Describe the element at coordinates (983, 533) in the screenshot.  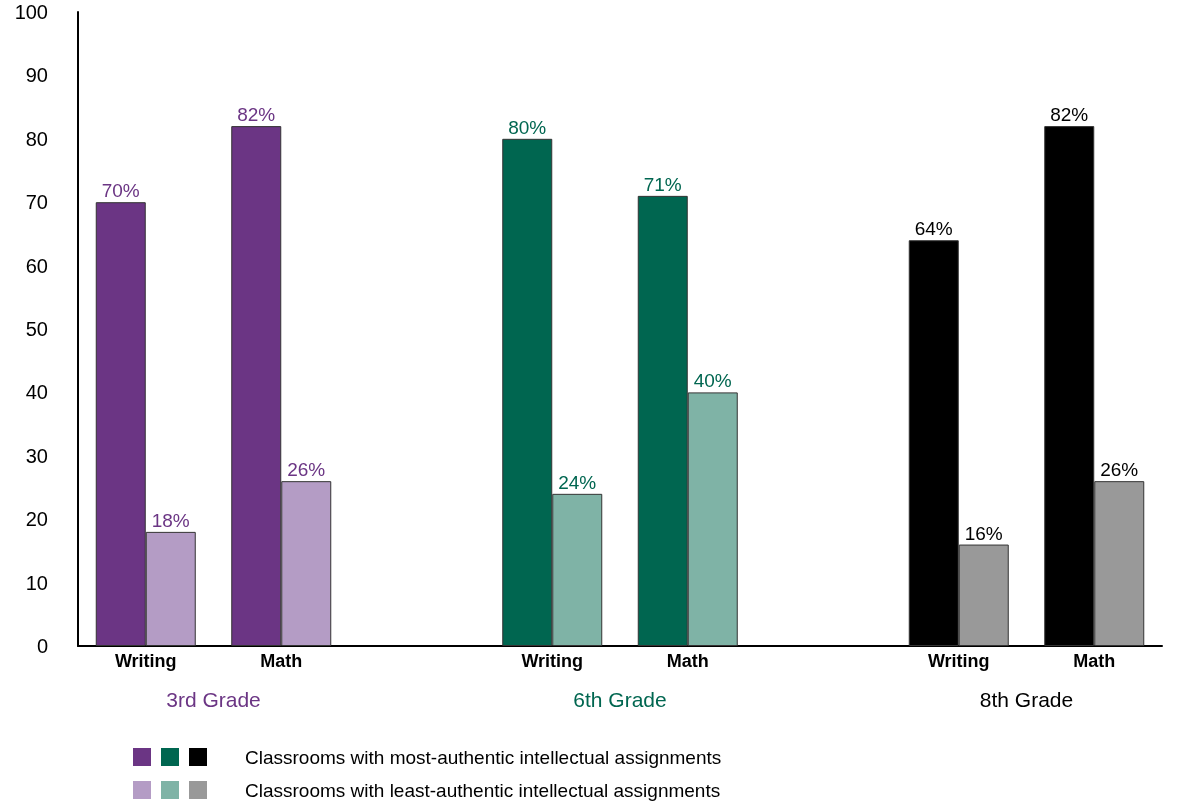
I see `data-label: 16%` at that location.